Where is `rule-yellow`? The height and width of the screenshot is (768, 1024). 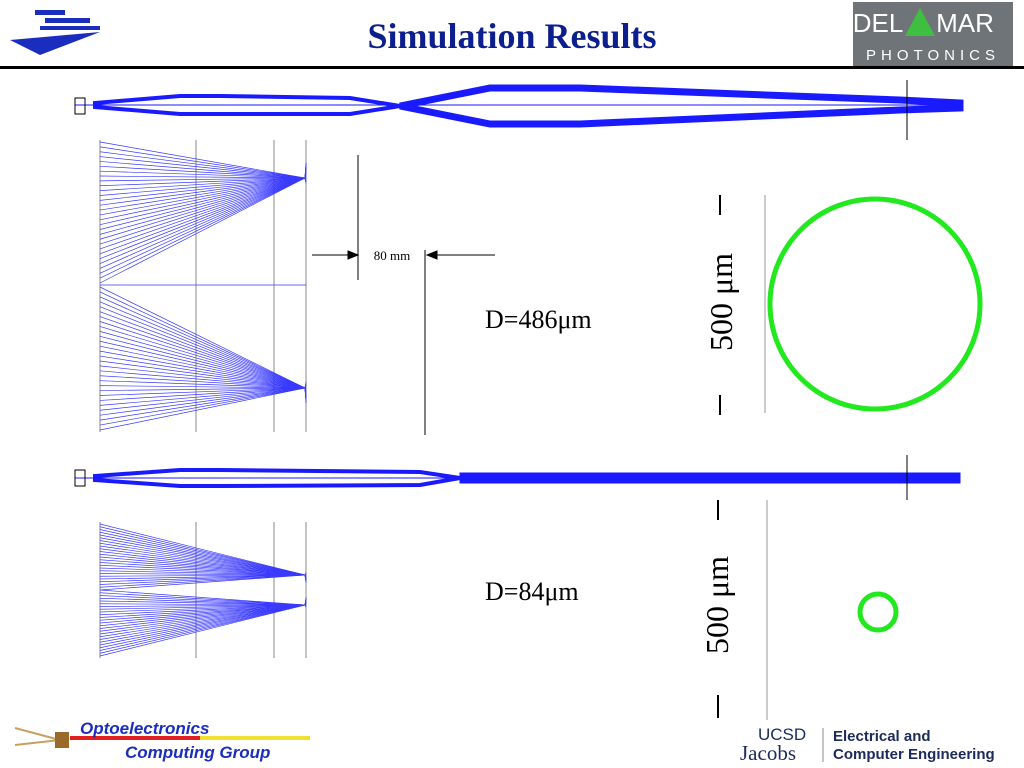 rule-yellow is located at coordinates (255, 738).